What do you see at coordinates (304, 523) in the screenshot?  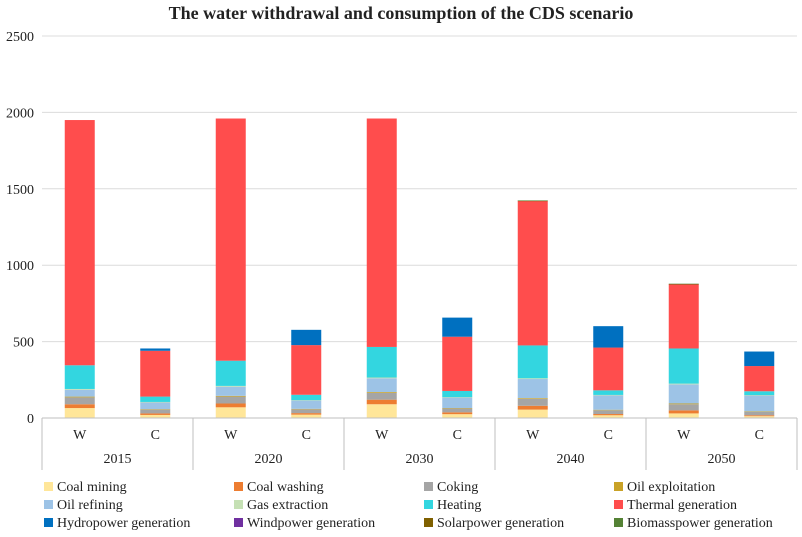 I see `legend-item: Windpower generation` at bounding box center [304, 523].